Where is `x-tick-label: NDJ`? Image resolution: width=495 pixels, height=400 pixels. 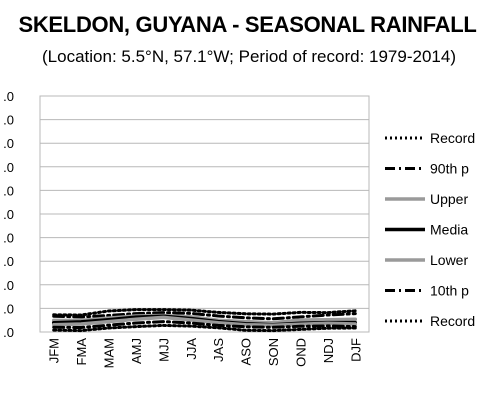 x-tick-label: NDJ is located at coordinates (328, 350).